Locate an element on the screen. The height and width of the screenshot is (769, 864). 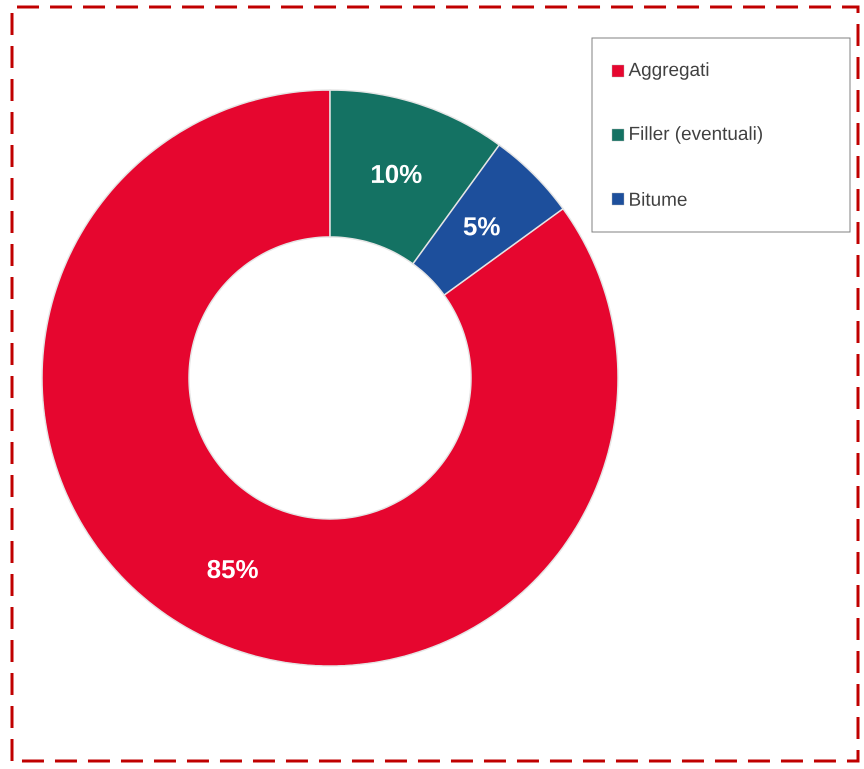
legend-label: Aggregati is located at coordinates (668, 71).